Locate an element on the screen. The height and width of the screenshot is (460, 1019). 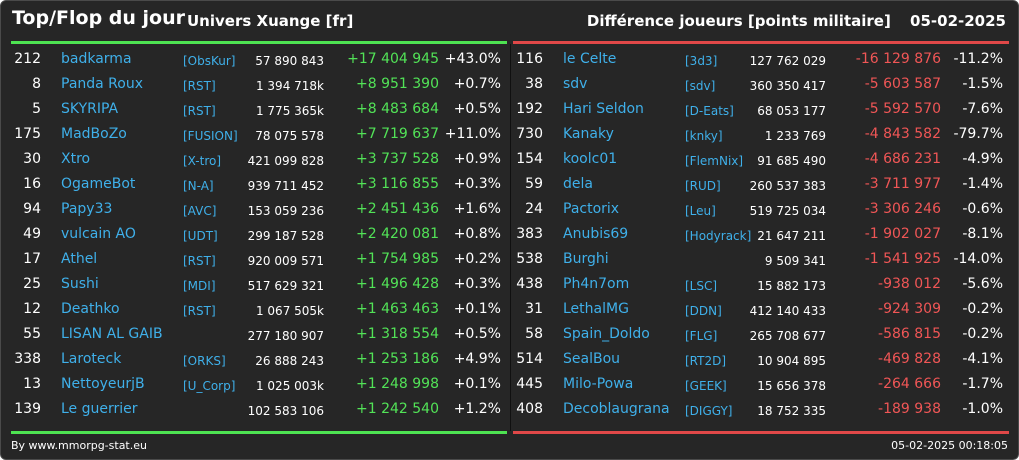
footer-credit: By www.mmorpg-stat.eu is located at coordinates (79, 445).